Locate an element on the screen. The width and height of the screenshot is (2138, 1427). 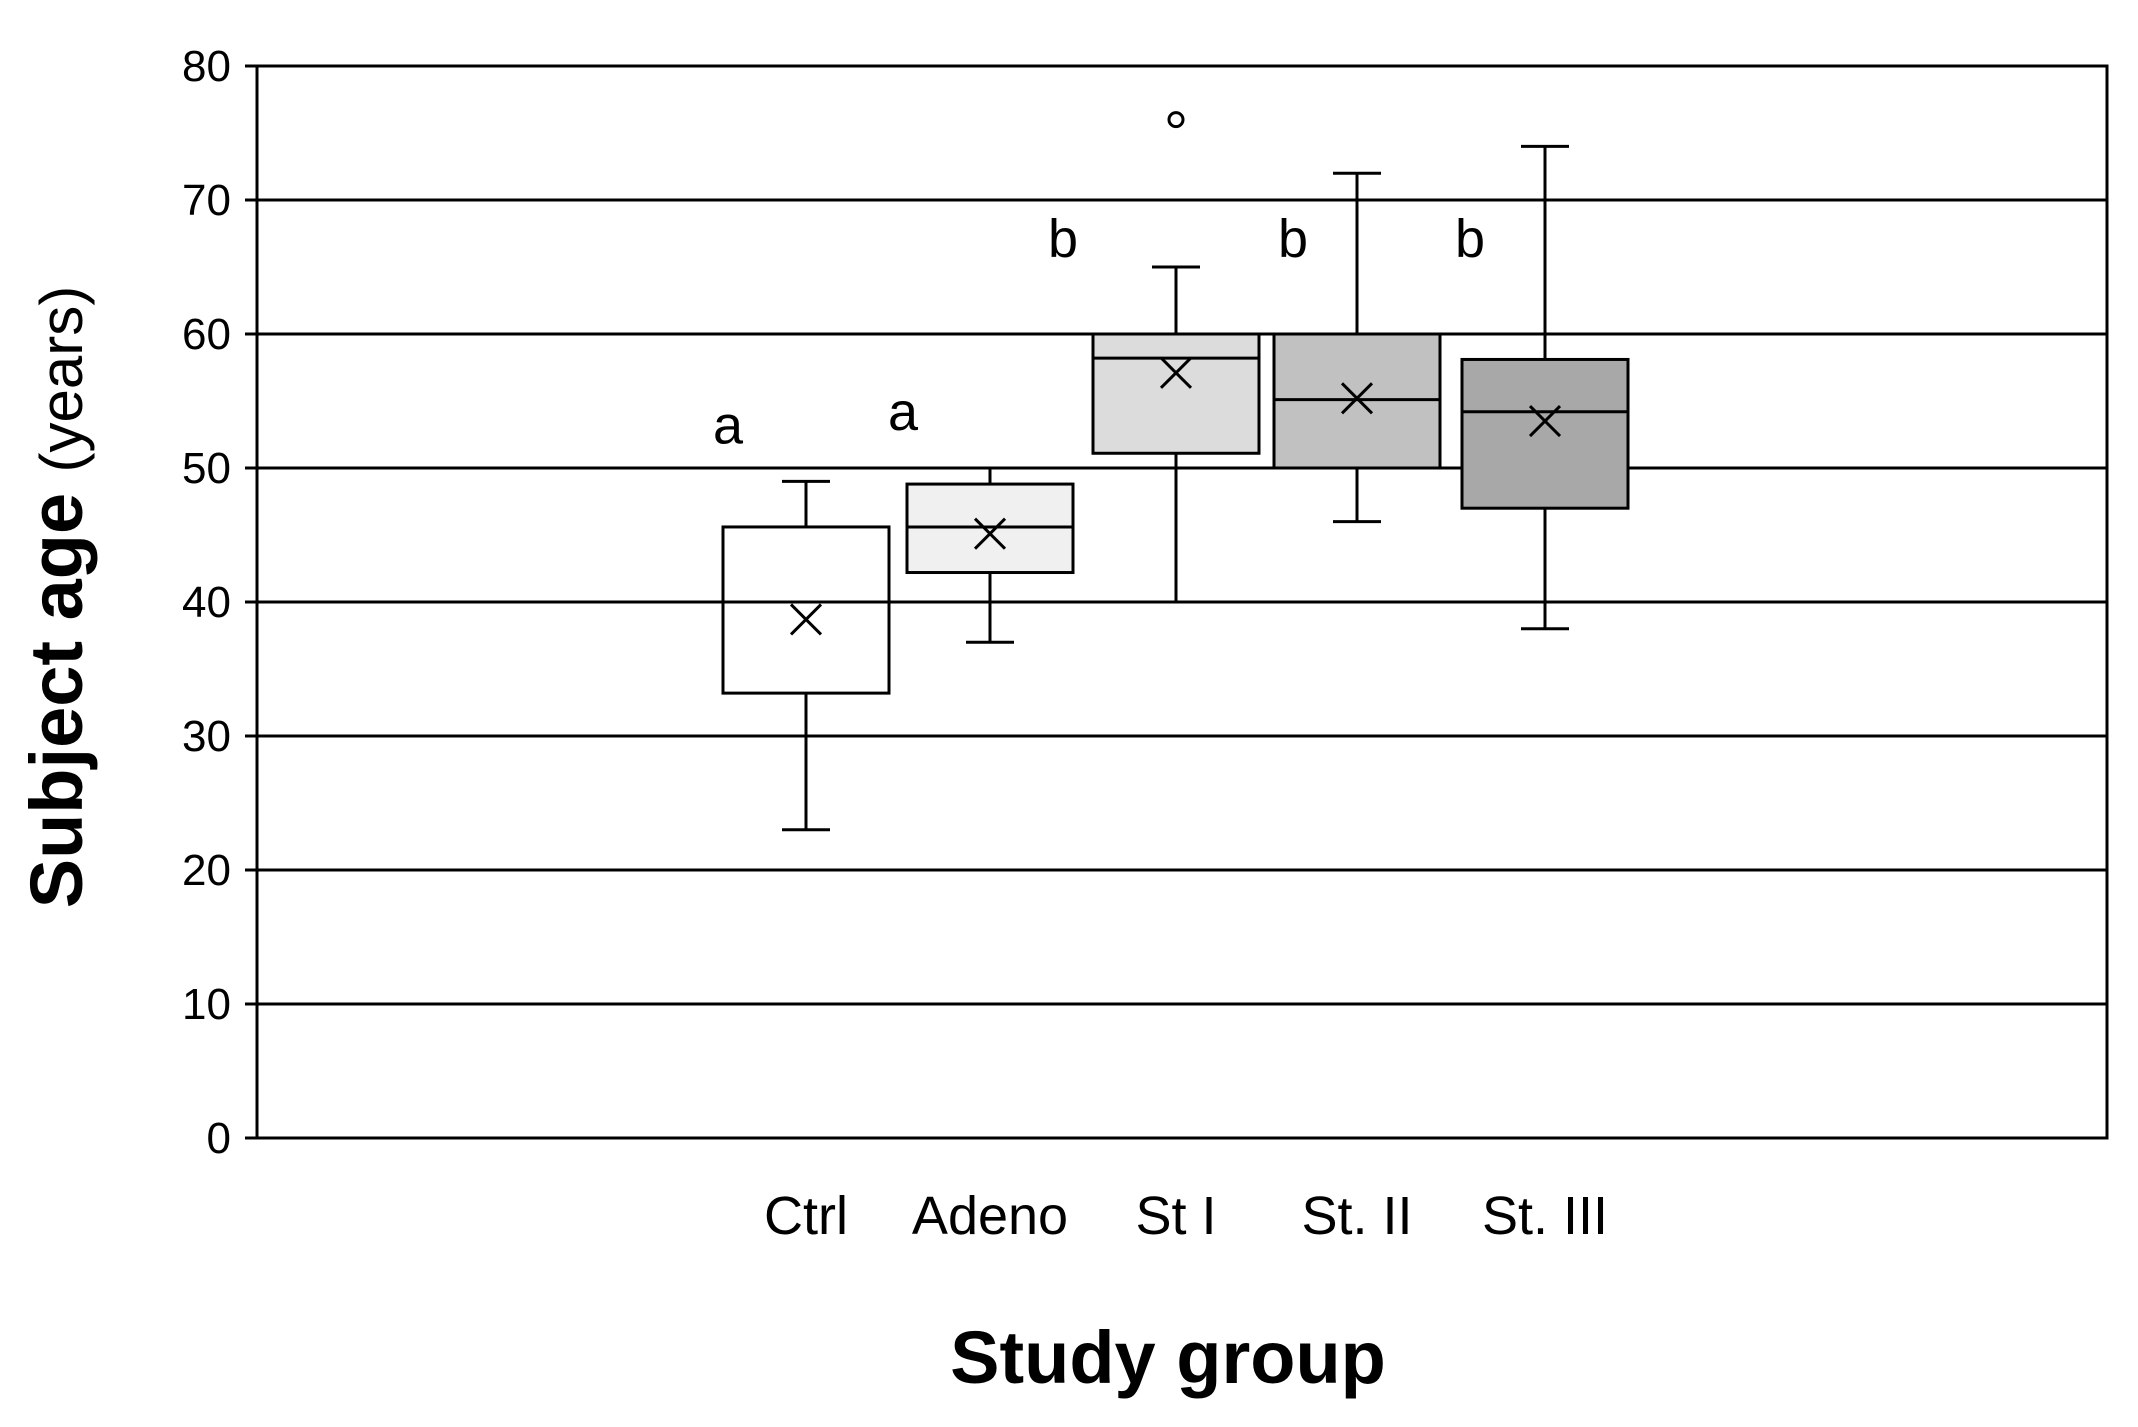
x-category-label: St. III is located at coordinates (1545, 1216).